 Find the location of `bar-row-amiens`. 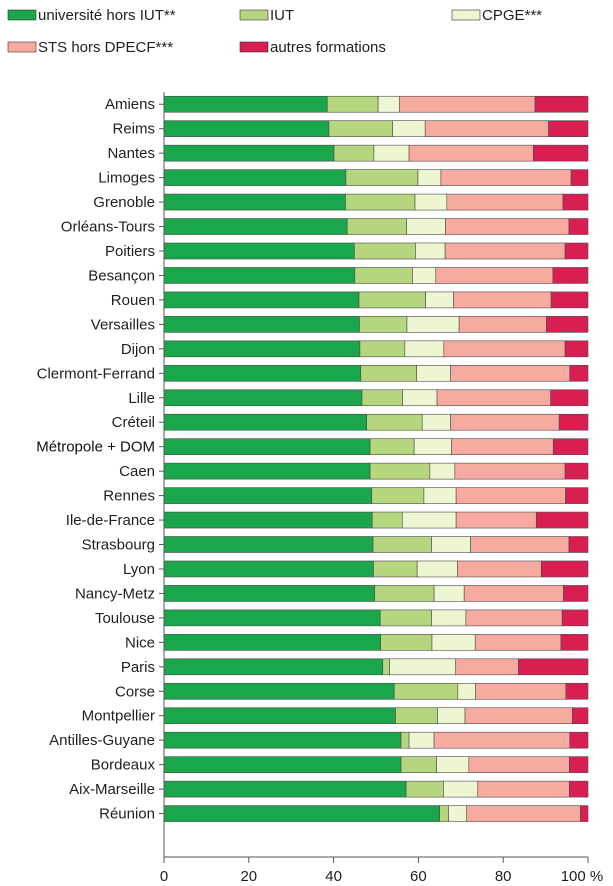

bar-row-amiens is located at coordinates (376, 104).